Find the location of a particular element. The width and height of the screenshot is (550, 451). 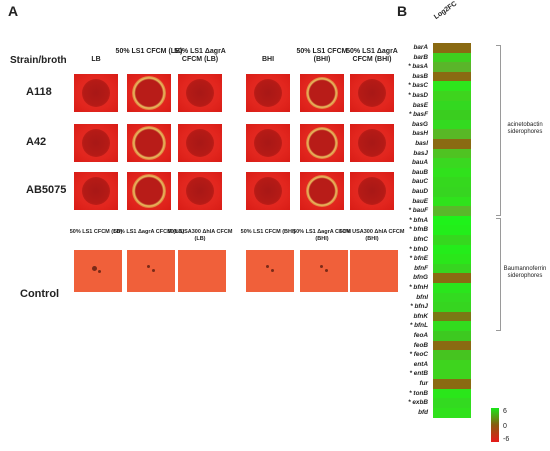

gene-label: * bfnA is located at coordinates (418, 220).